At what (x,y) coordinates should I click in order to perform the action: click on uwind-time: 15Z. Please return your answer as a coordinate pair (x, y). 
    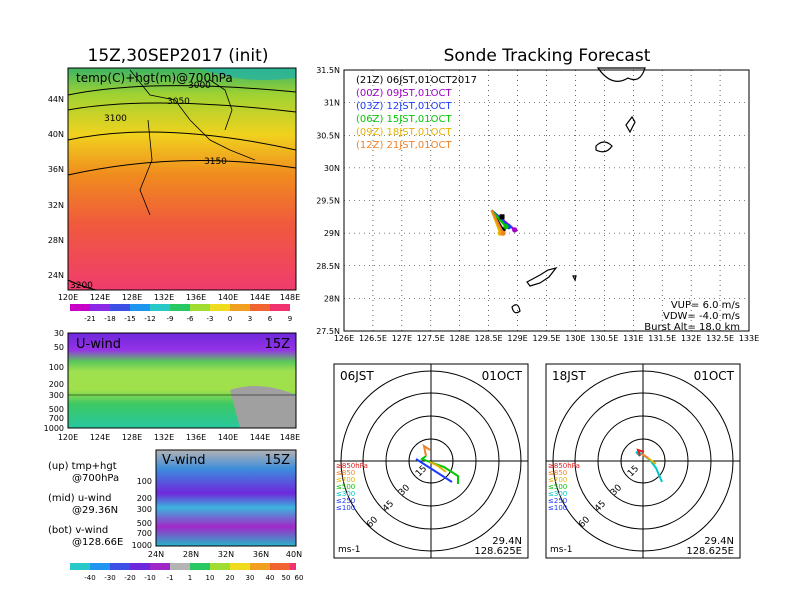
    Looking at the image, I should click on (278, 344).